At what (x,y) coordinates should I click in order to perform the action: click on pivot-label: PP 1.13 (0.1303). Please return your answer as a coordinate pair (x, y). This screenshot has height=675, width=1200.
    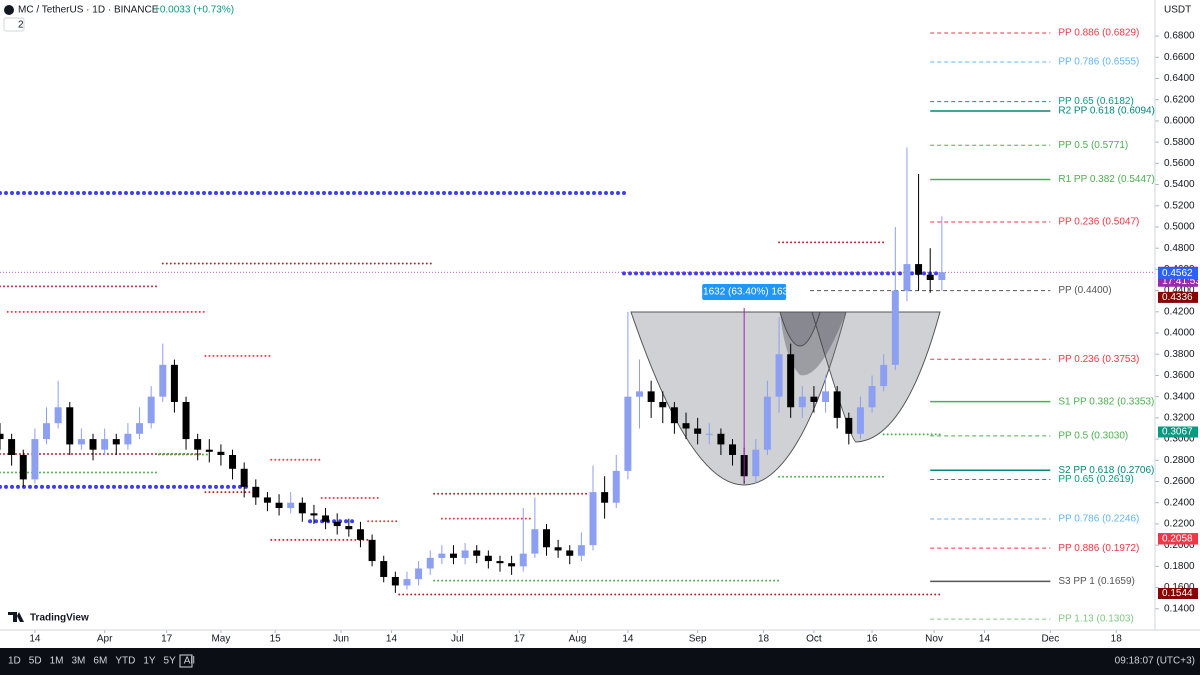
    Looking at the image, I should click on (1095, 619).